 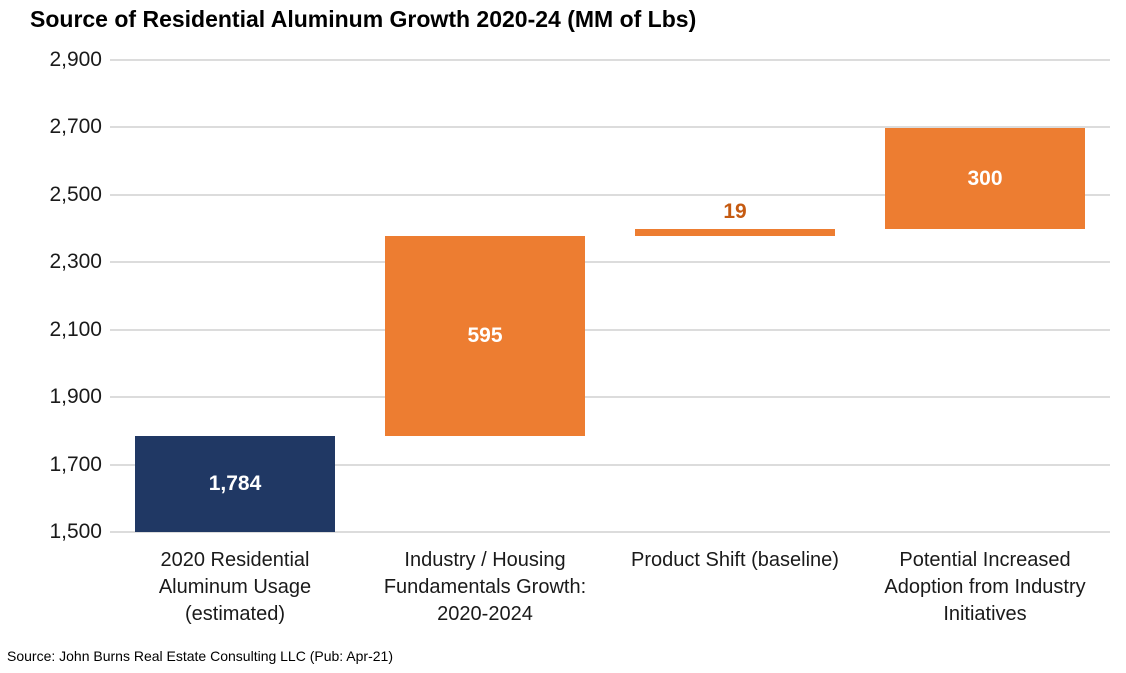 I want to click on category-label-line: Initiatives, so click(x=985, y=614).